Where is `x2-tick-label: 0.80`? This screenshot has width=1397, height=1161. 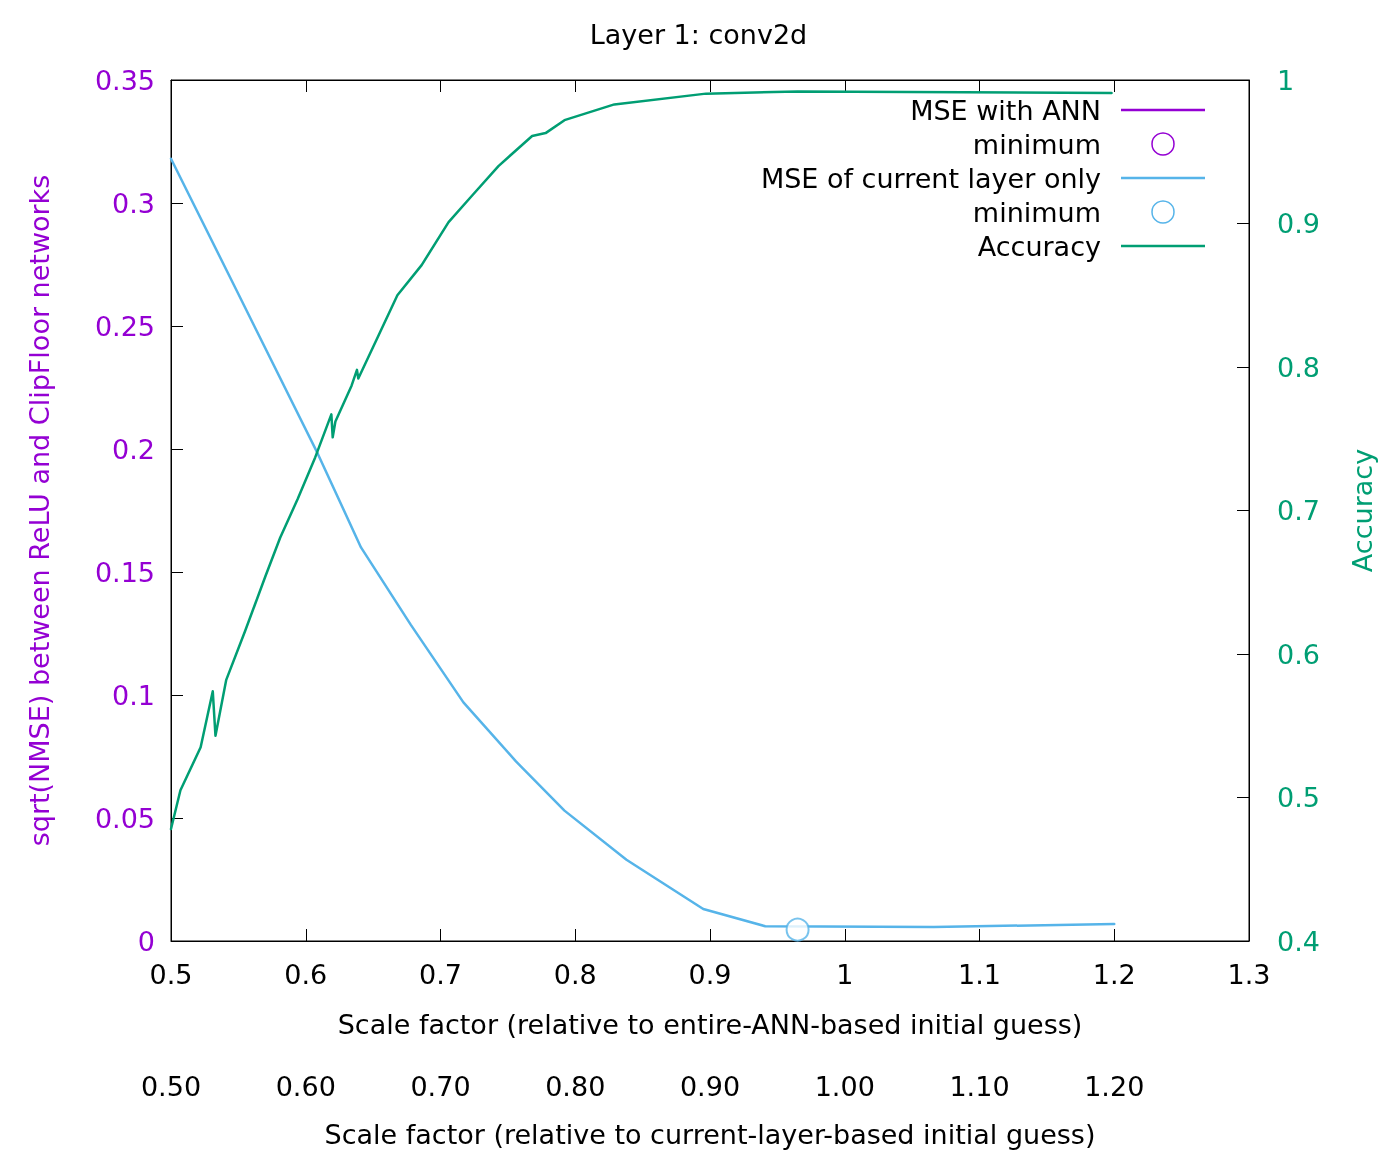
x2-tick-label: 0.80 is located at coordinates (575, 1086).